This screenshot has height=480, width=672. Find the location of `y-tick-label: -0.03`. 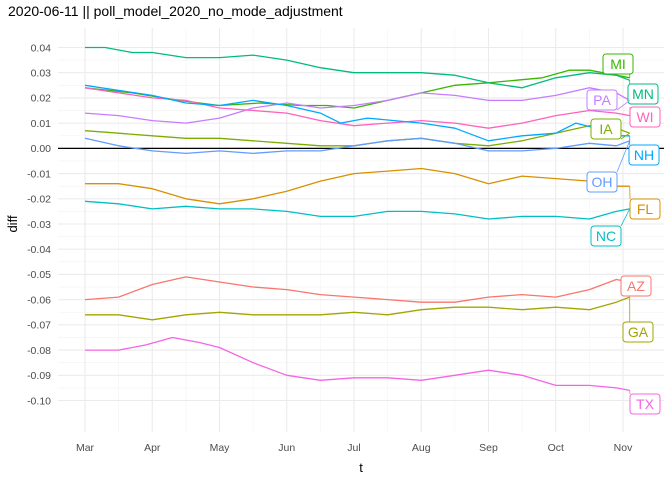

y-tick-label: -0.03 is located at coordinates (39, 225).